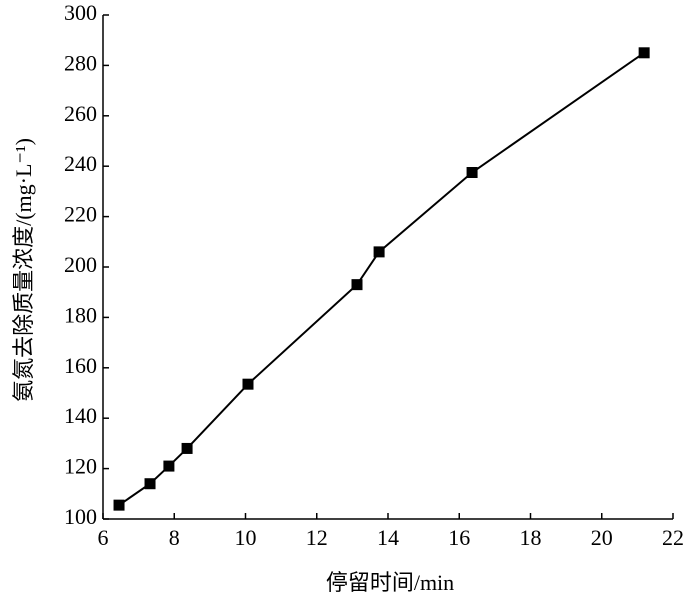 The height and width of the screenshot is (601, 700). What do you see at coordinates (80, 365) in the screenshot?
I see `y-tick-label: 160` at bounding box center [80, 365].